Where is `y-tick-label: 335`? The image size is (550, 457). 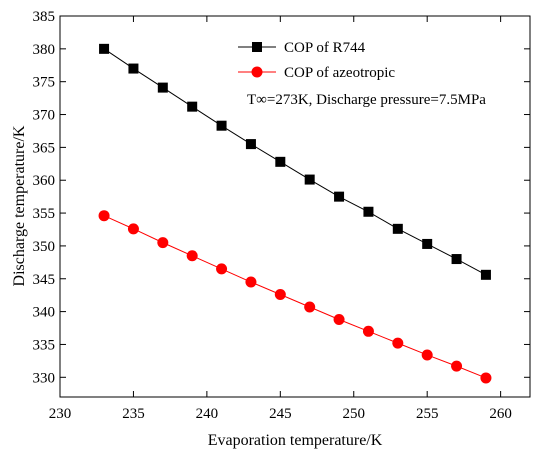
y-tick-label: 335 is located at coordinates (44, 345).